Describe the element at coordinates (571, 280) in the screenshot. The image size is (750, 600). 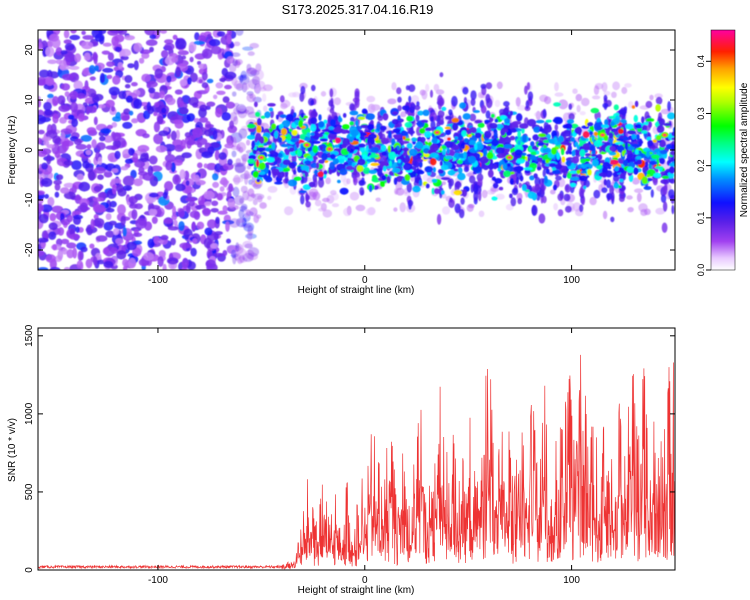
I see `spectrogram-xtick-label: 100` at that location.